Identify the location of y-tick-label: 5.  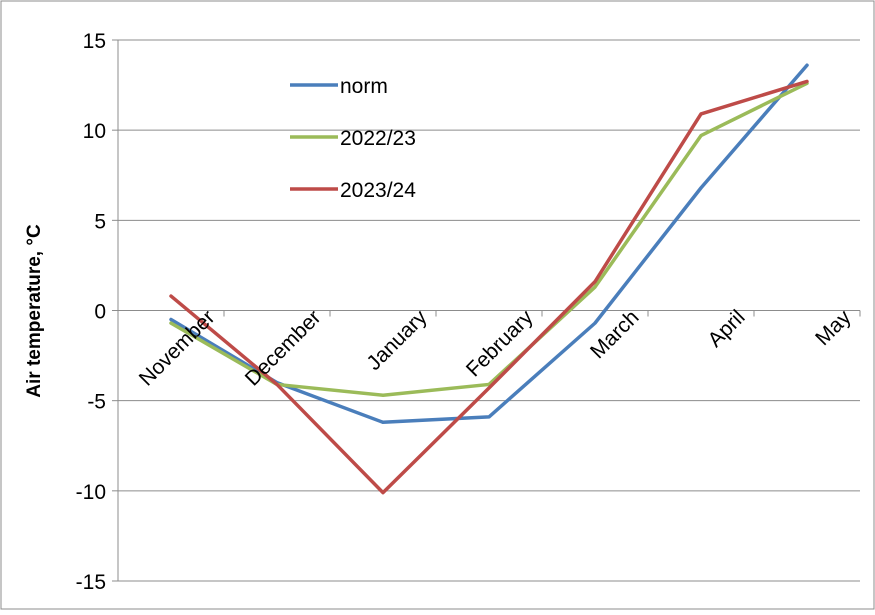
(100, 221).